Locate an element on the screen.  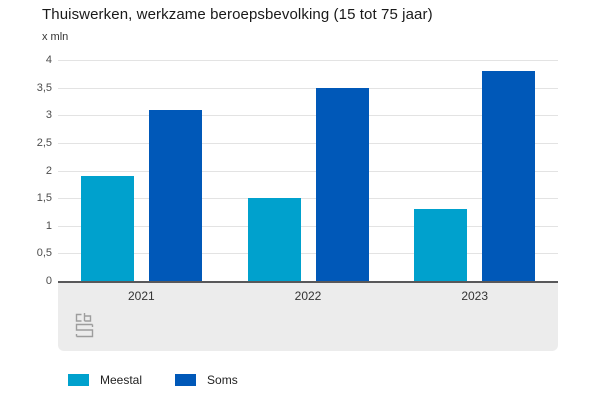
cbs-logo is located at coordinates (84, 325).